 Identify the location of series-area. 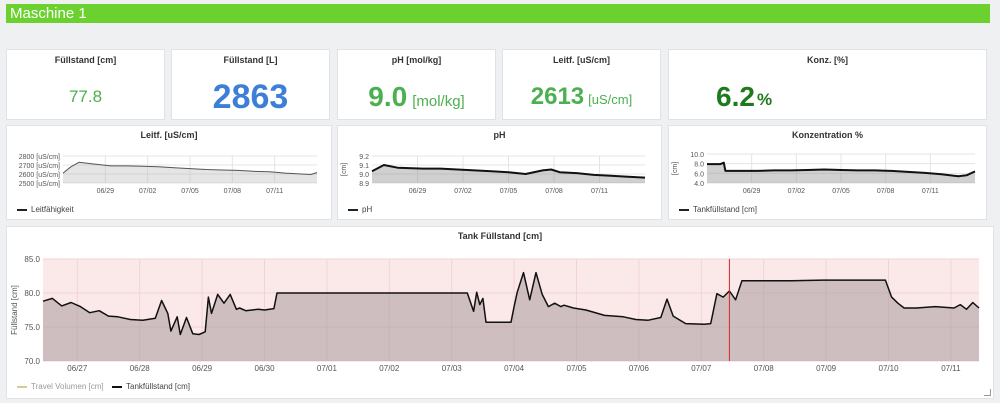
(190, 172).